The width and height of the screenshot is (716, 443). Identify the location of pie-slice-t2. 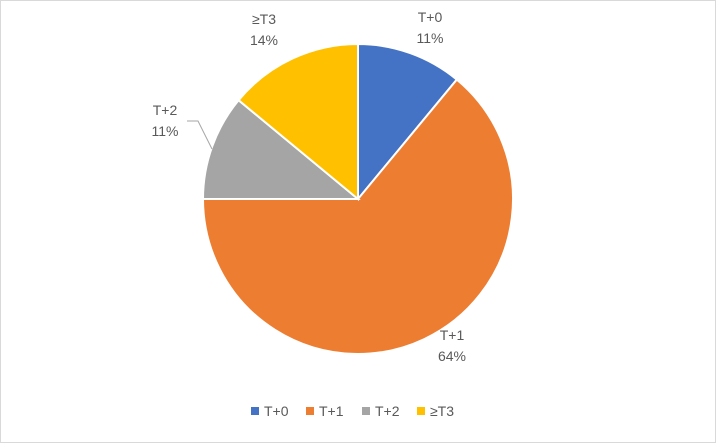
(281, 149).